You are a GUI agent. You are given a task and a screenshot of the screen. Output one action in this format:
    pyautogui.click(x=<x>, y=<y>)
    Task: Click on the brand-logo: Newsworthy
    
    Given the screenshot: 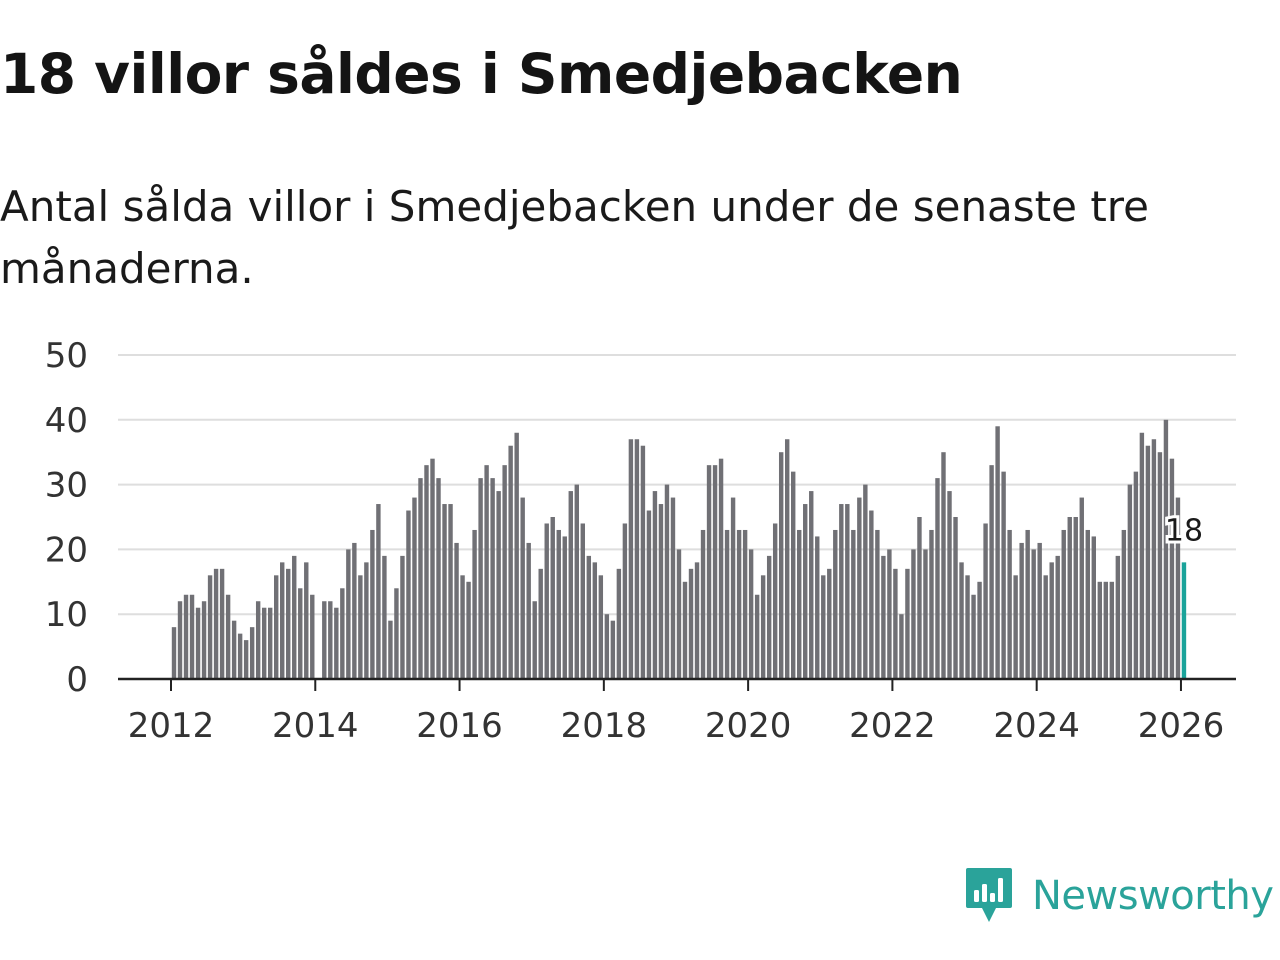 What is the action you would take?
    pyautogui.click(x=1119, y=896)
    